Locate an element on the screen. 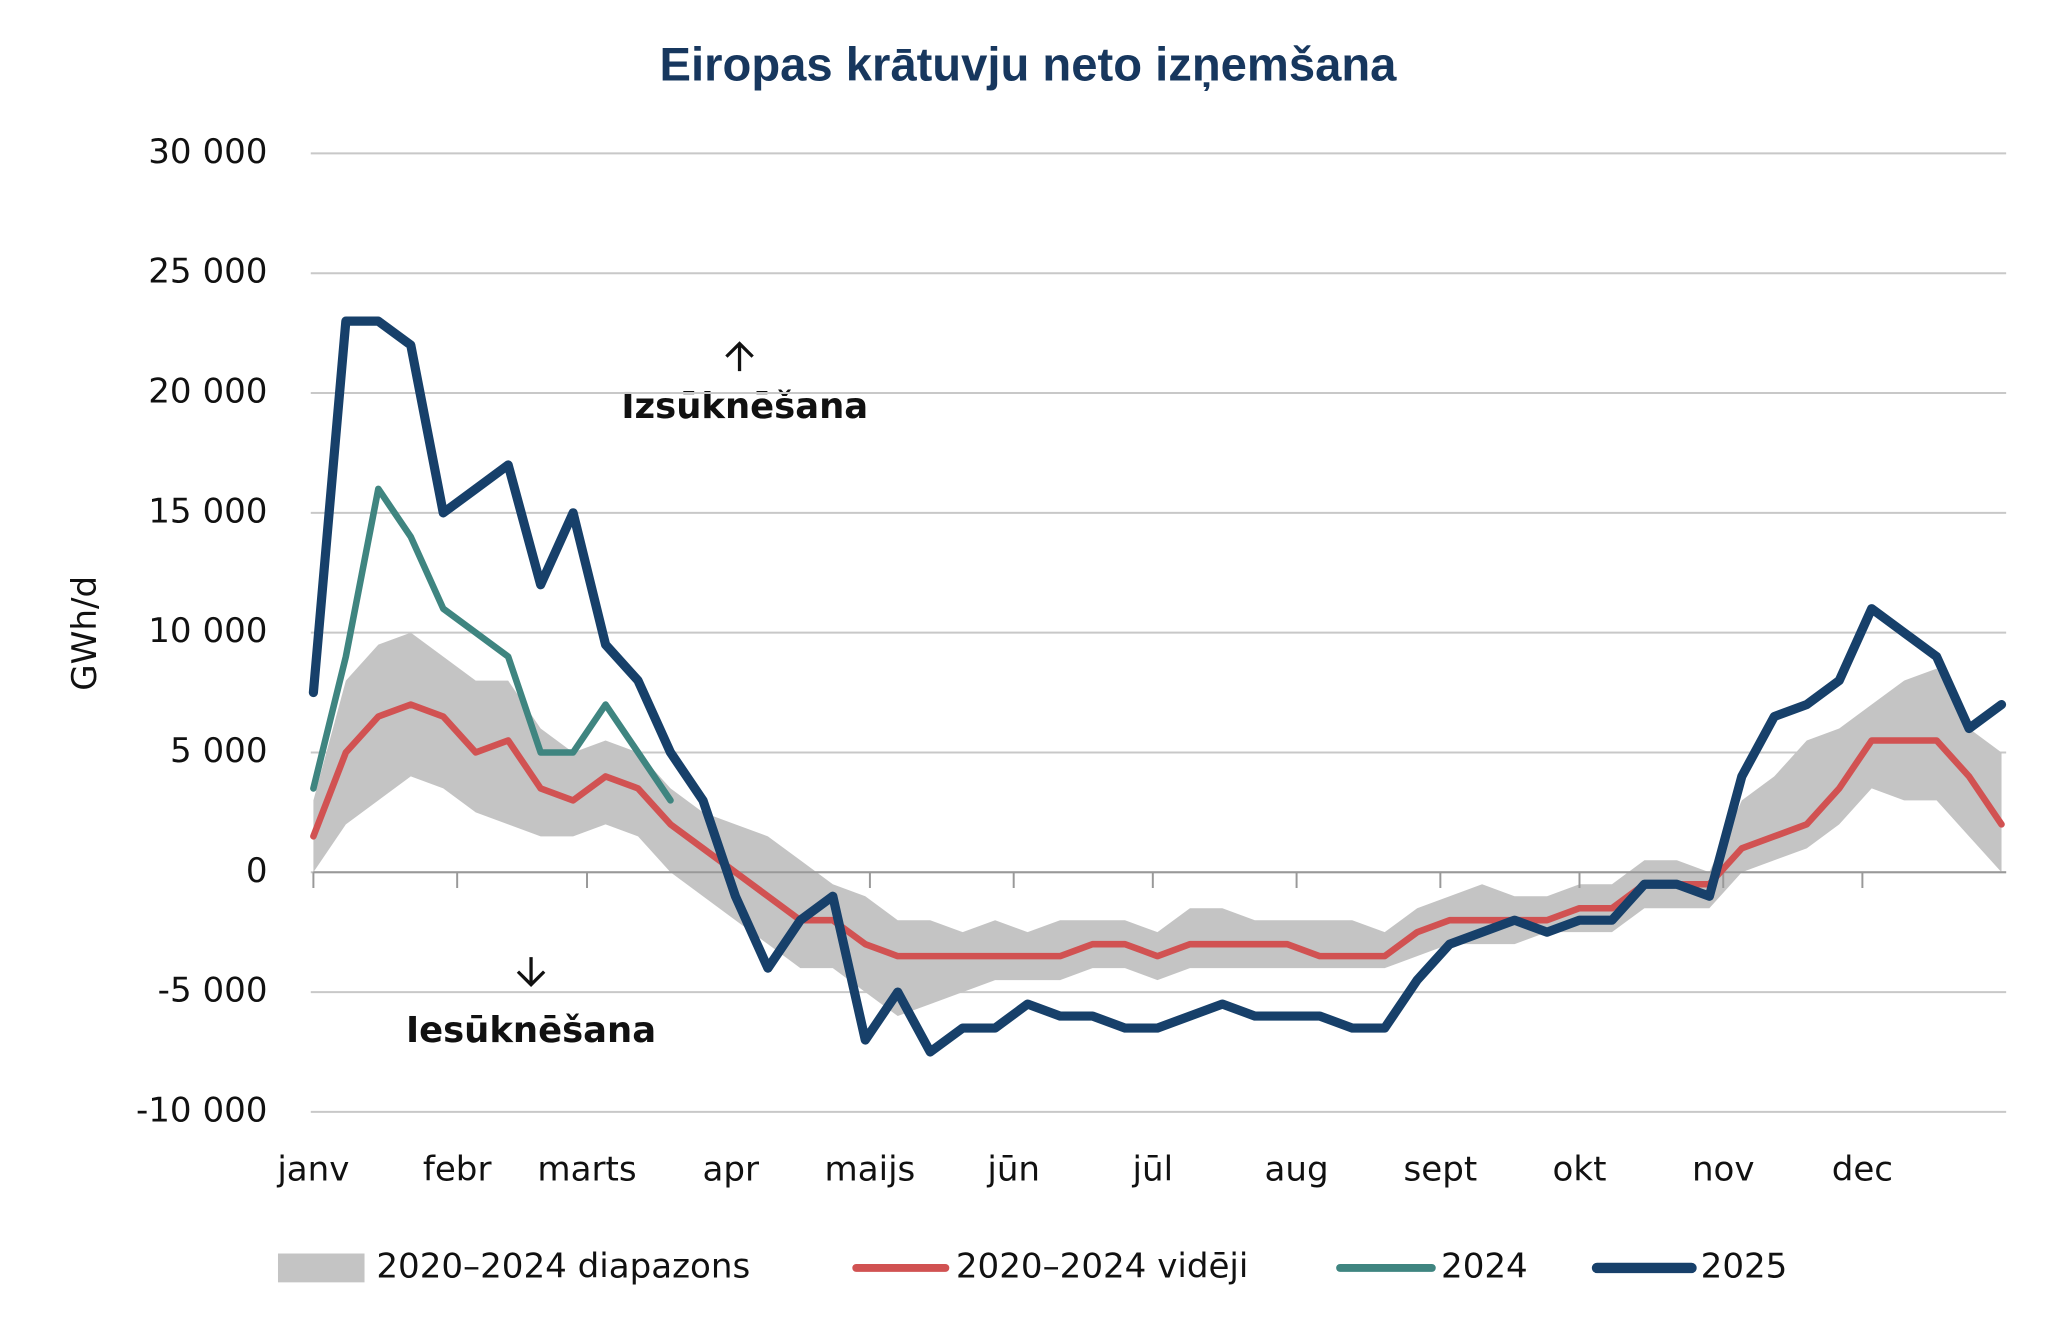  x-tick-label: apr is located at coordinates (732, 1169).